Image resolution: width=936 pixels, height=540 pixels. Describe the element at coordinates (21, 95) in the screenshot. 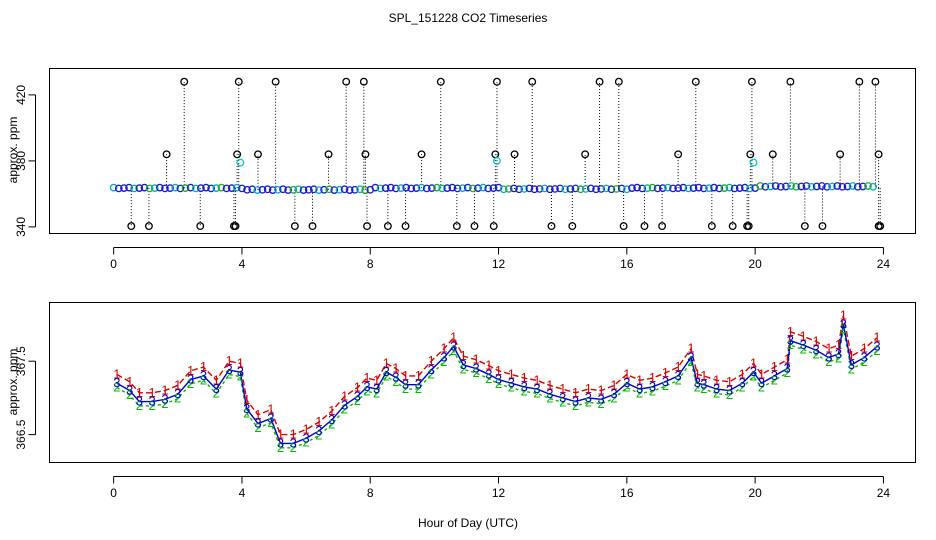

I see `top-y-tick-label: 420` at that location.